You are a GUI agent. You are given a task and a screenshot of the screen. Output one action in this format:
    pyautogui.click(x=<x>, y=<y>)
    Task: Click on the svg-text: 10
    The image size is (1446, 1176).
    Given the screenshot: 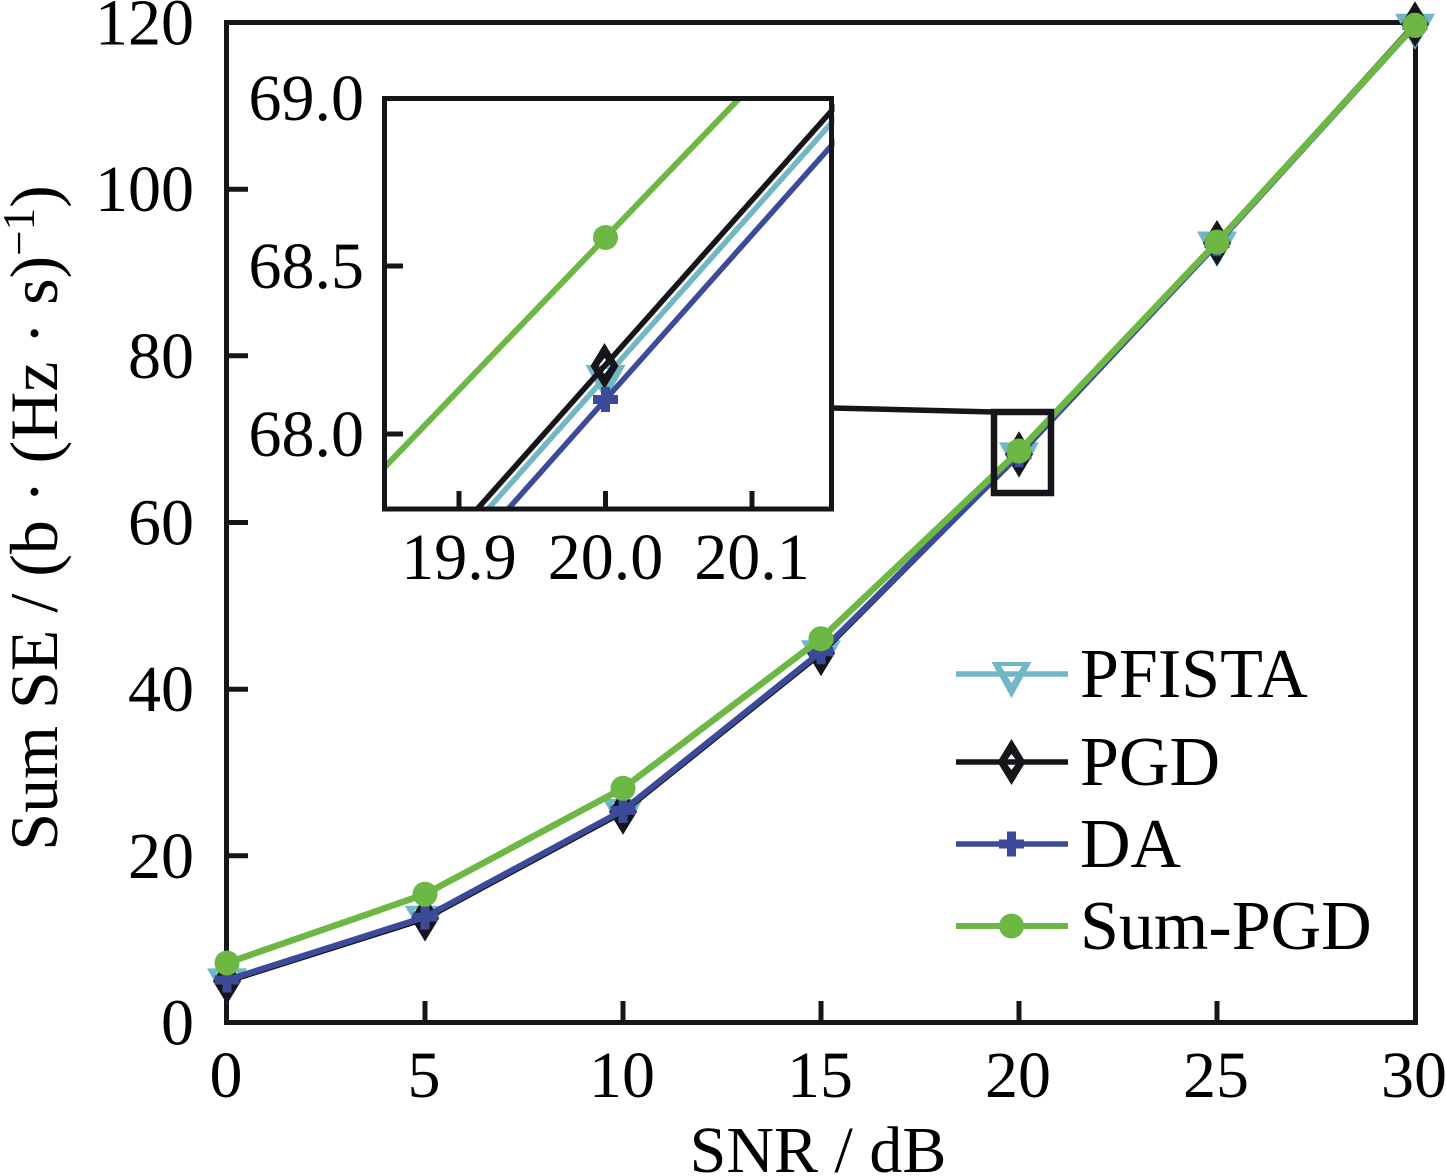 What is the action you would take?
    pyautogui.click(x=622, y=1075)
    